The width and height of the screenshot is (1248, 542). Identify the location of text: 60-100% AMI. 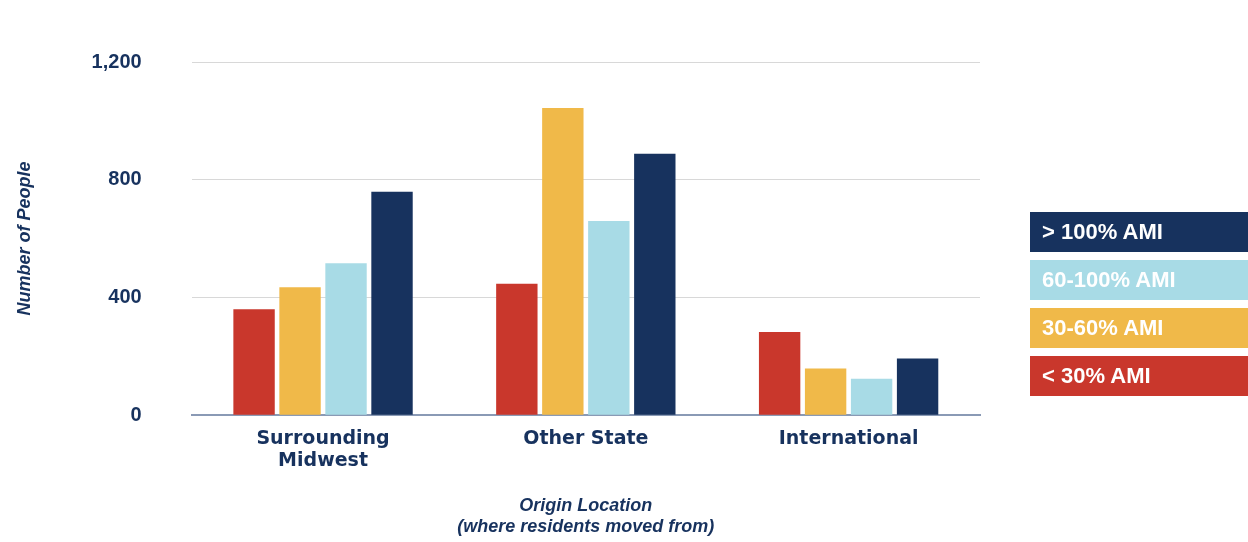
(1139, 280).